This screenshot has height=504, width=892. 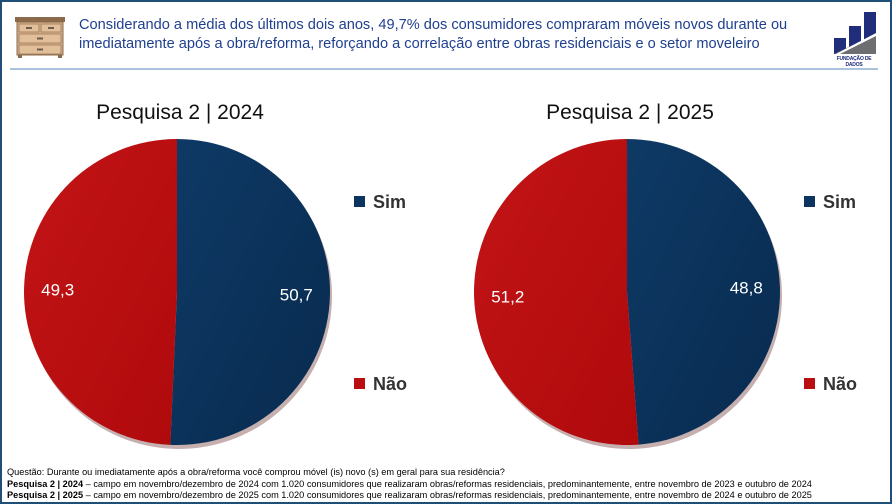 I want to click on header-divider, so click(x=444, y=69).